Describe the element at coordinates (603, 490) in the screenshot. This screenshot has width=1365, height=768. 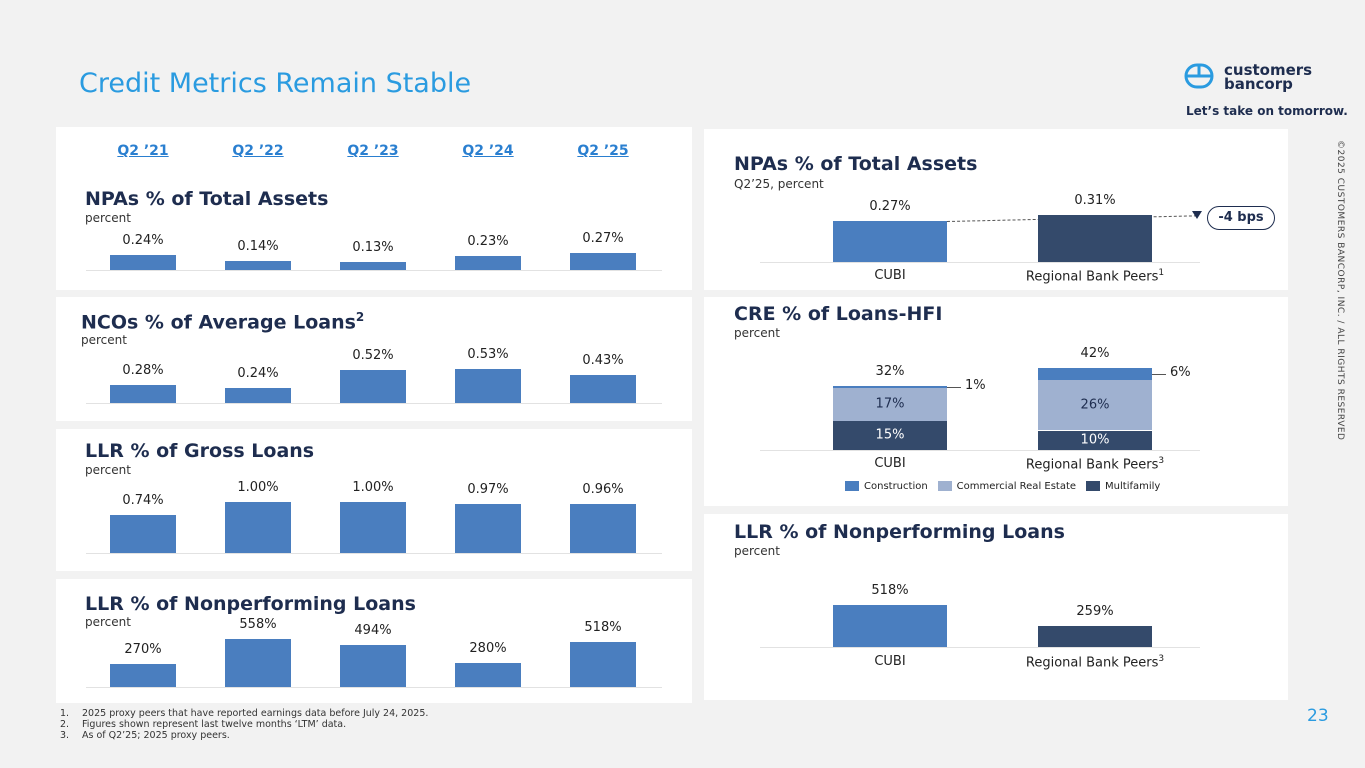
I see `data-label: 0.96%` at that location.